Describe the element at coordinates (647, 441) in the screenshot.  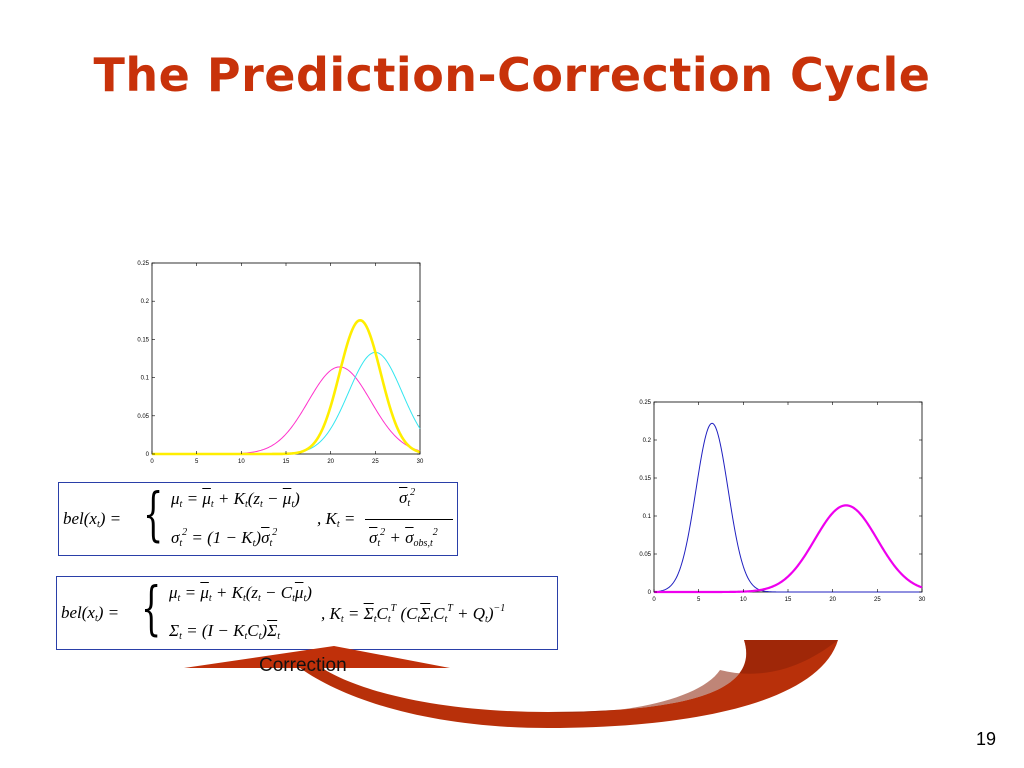
I see `measurement-y-tick-label: 0.2` at that location.